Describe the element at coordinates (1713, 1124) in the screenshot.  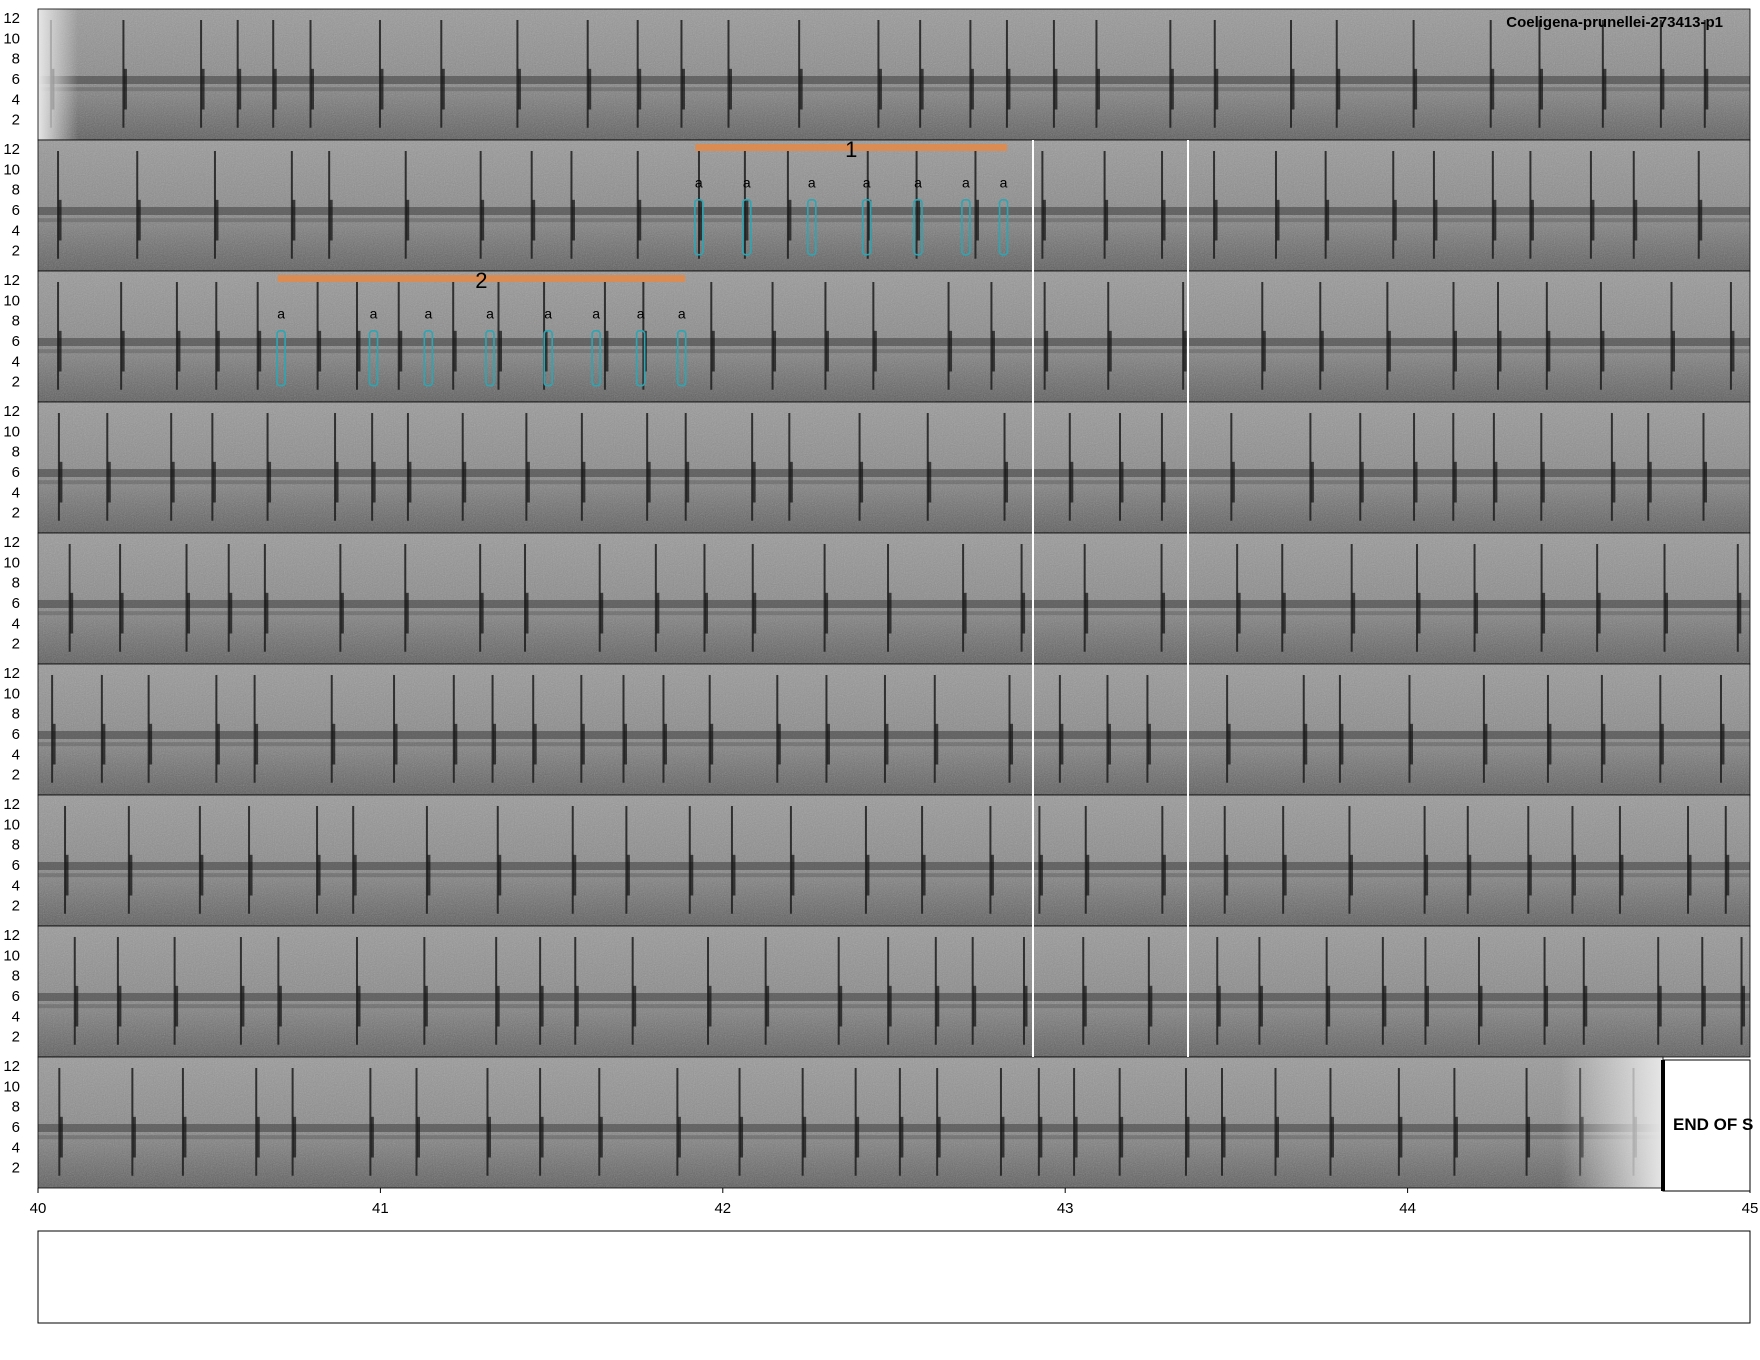
I see `end-of-sound-label: END OF S` at that location.